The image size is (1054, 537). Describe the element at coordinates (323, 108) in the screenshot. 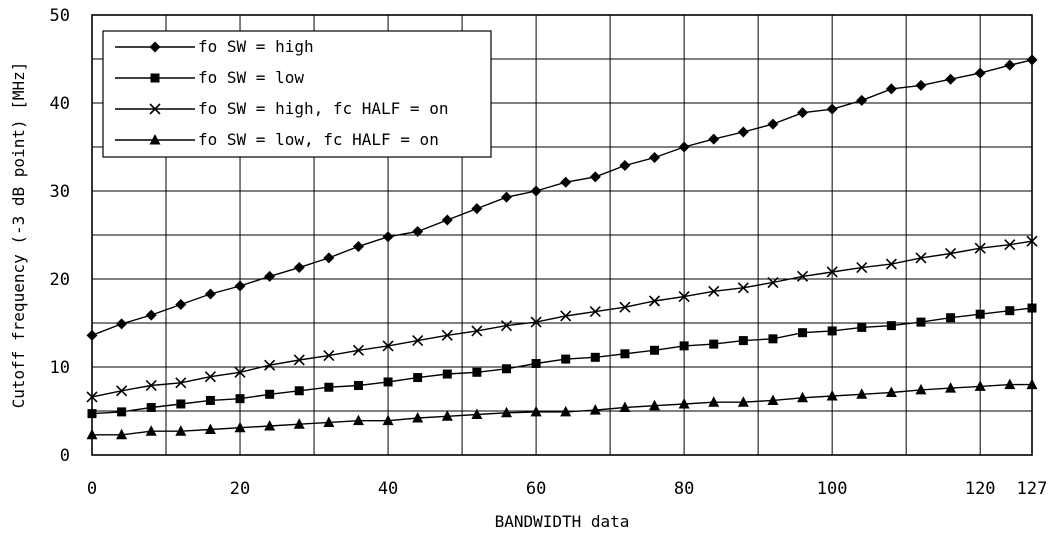

I see `legend-label: fo SW = high, fc HALF = on` at that location.